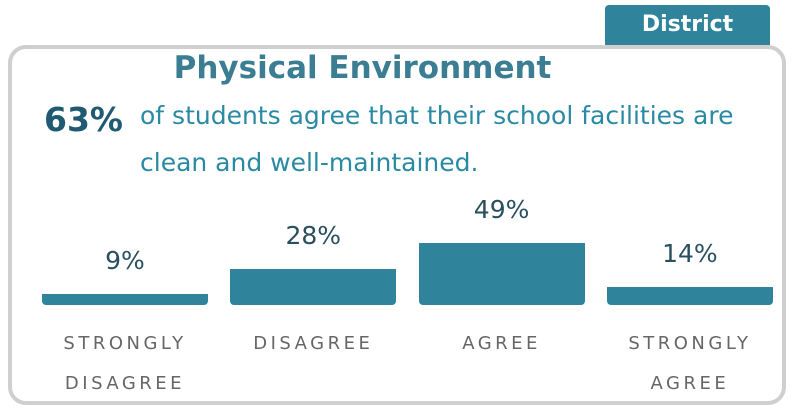 Image resolution: width=791 pixels, height=407 pixels. I want to click on highlight: 63%, so click(83, 119).